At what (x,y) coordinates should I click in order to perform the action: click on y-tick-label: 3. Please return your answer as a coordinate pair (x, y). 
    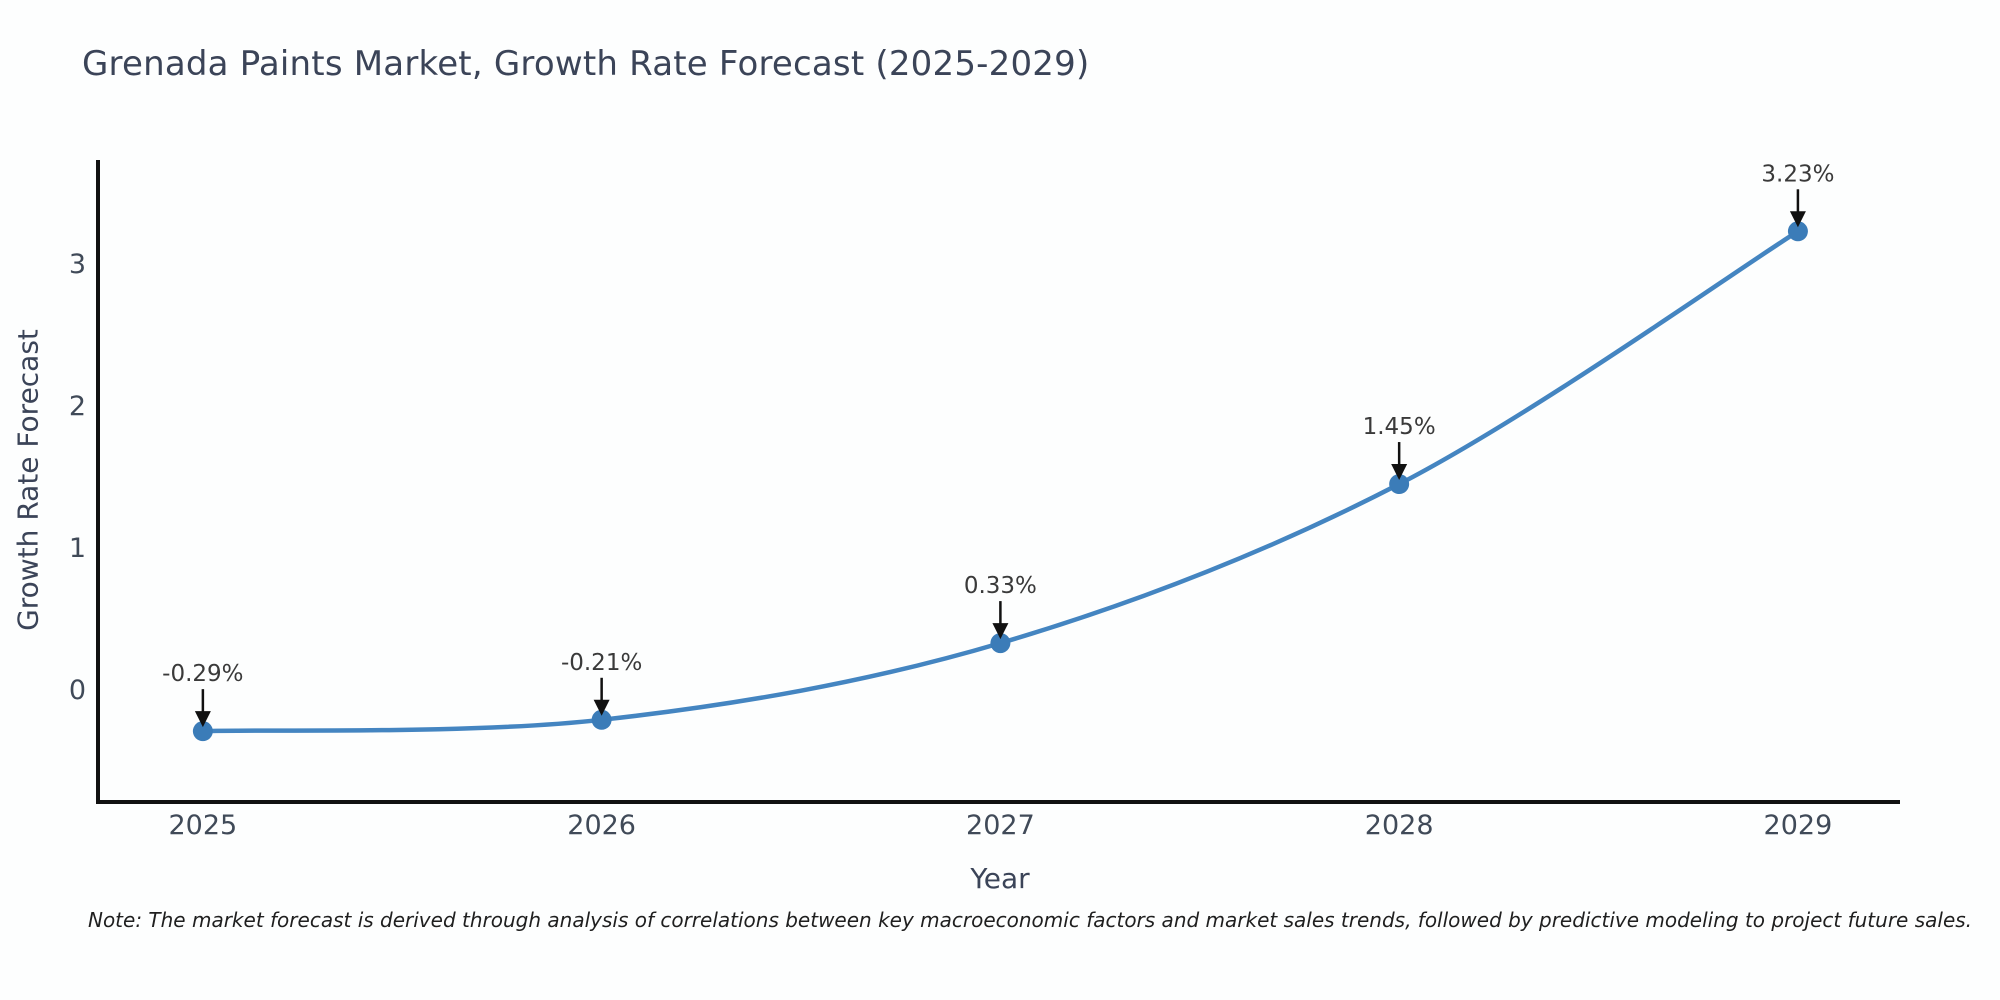
    Looking at the image, I should click on (77, 264).